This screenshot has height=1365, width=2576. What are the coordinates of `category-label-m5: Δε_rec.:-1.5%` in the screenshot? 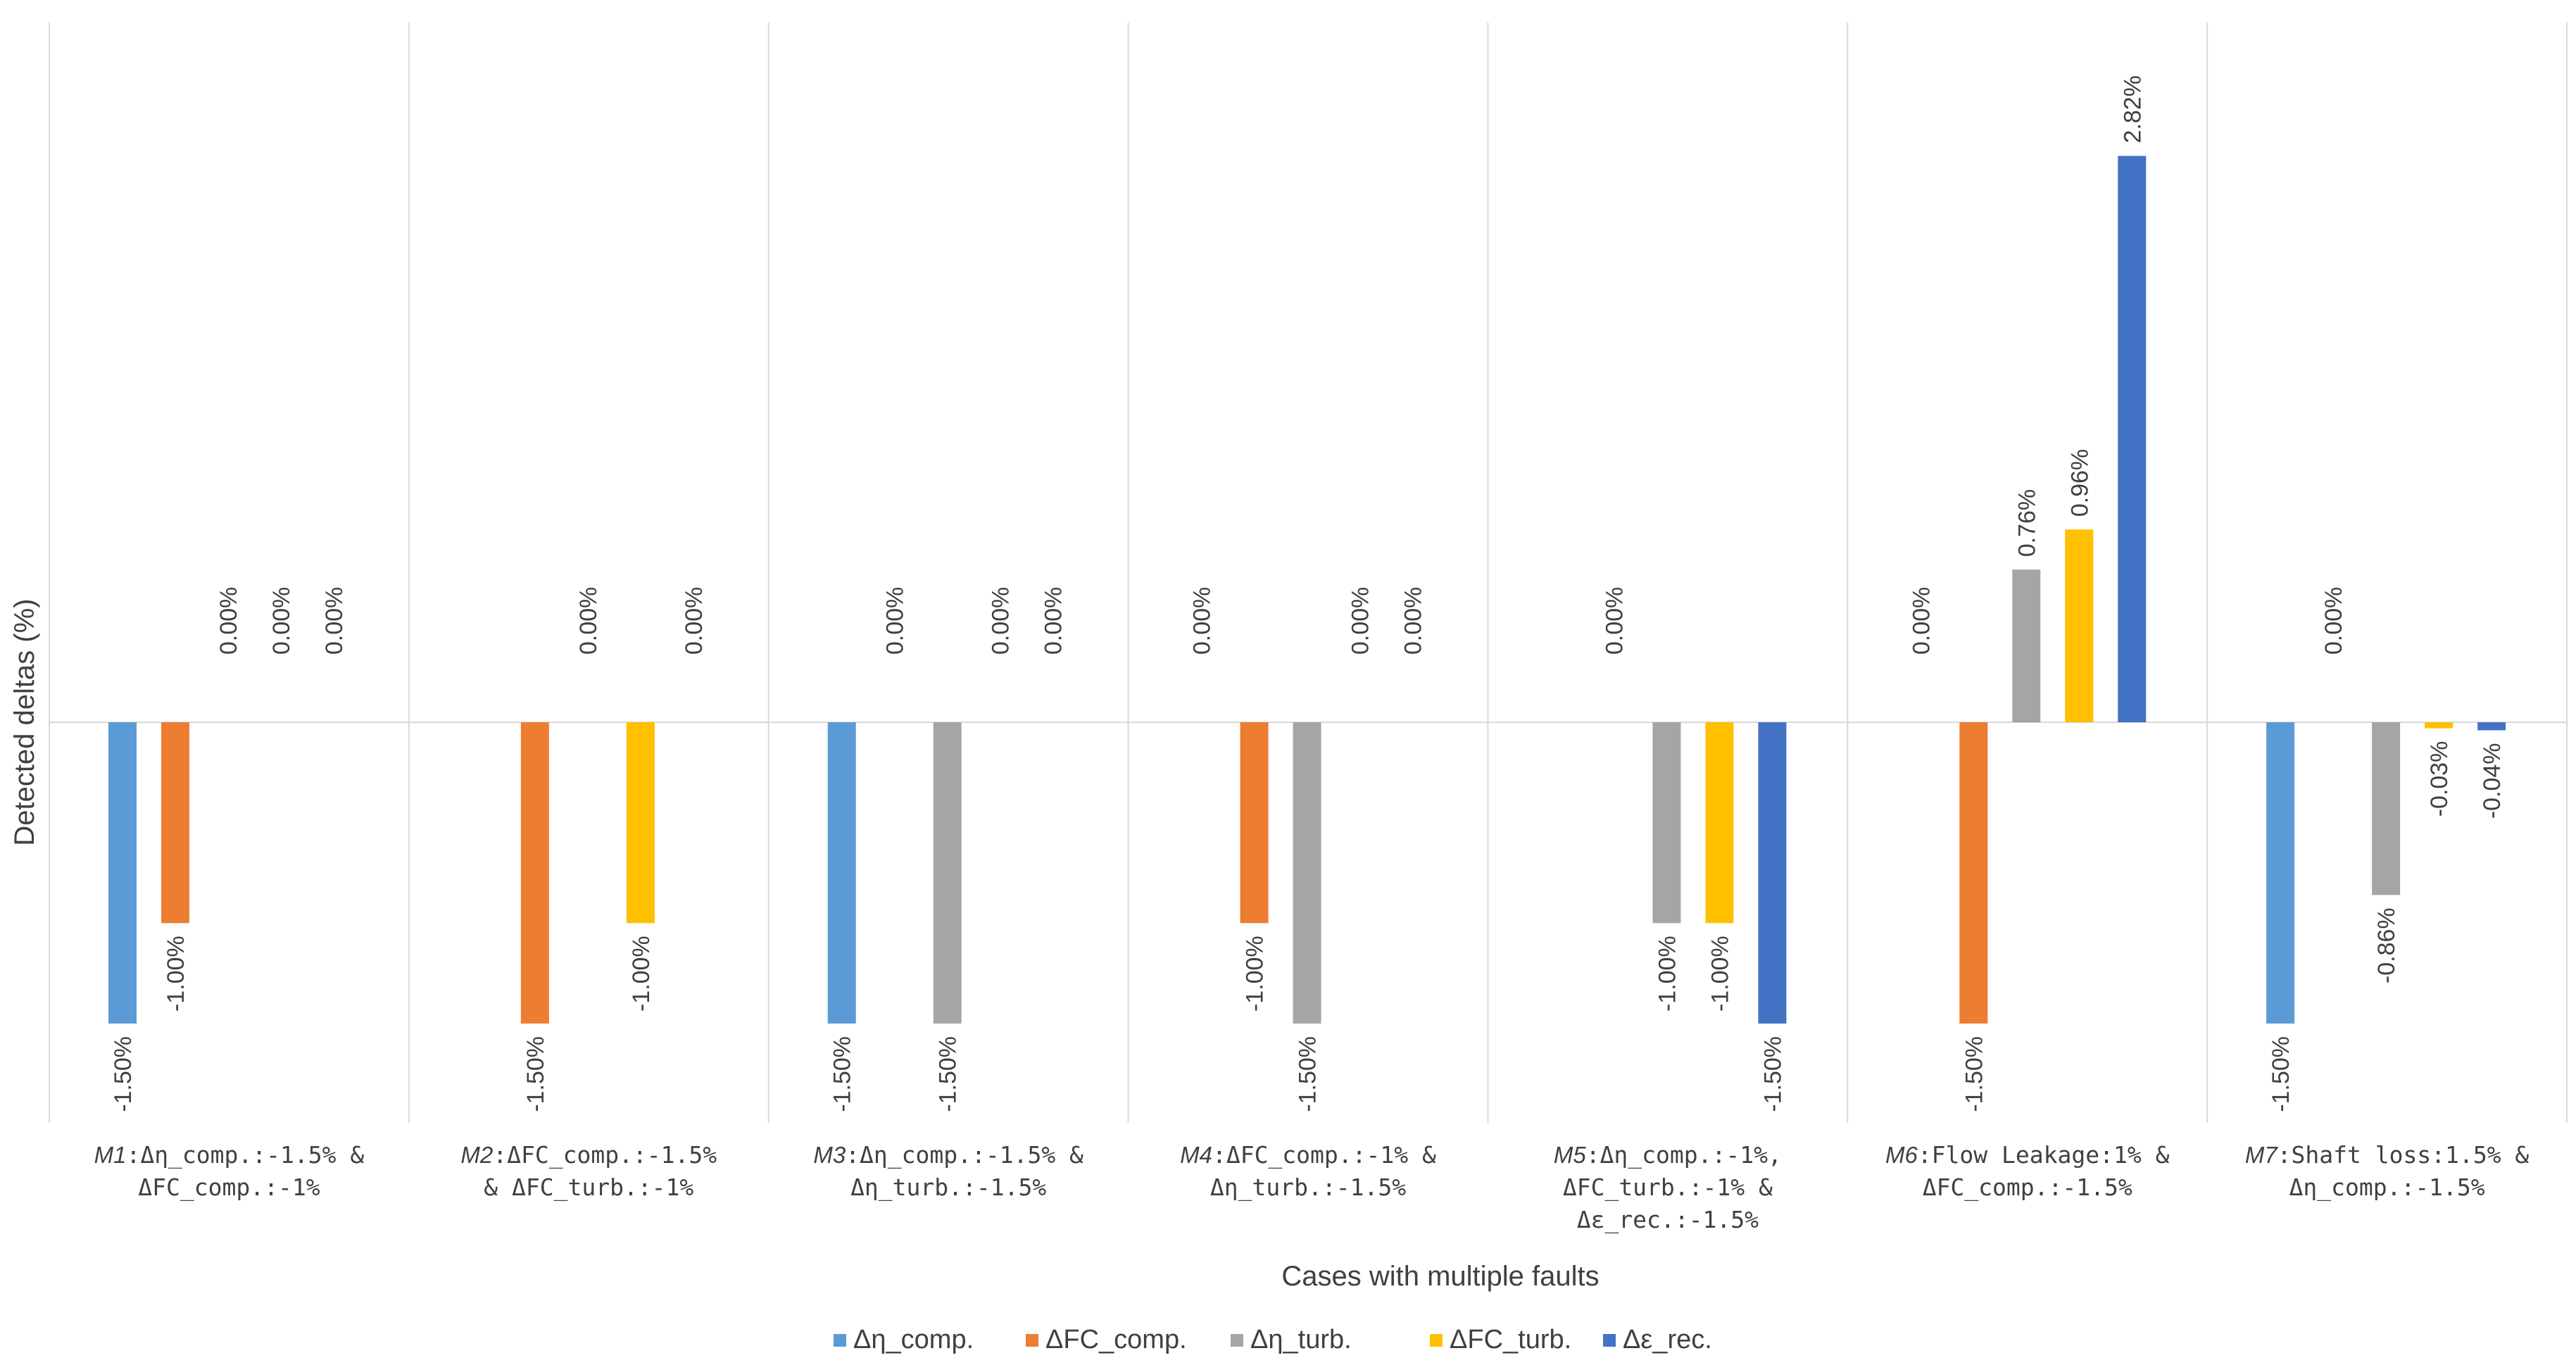 It's located at (1668, 1220).